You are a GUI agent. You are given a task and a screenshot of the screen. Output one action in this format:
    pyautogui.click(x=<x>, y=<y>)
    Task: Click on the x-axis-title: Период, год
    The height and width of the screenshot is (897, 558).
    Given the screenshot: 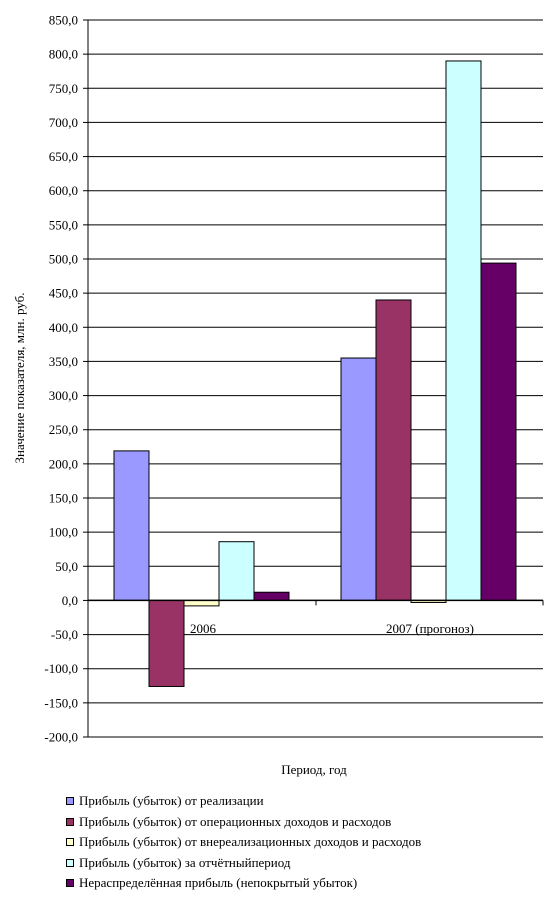 What is the action you would take?
    pyautogui.click(x=314, y=769)
    